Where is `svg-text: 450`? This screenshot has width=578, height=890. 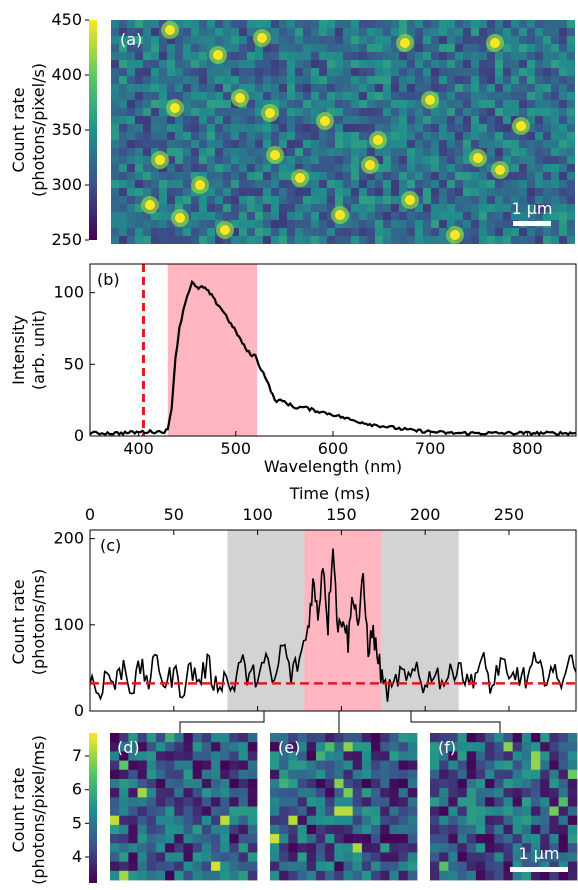 svg-text: 450 is located at coordinates (66, 19).